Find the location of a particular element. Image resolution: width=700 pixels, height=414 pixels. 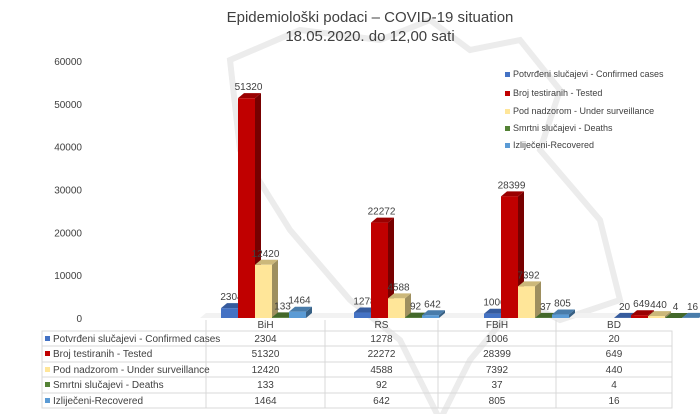

data-label: 1278 is located at coordinates (364, 302).